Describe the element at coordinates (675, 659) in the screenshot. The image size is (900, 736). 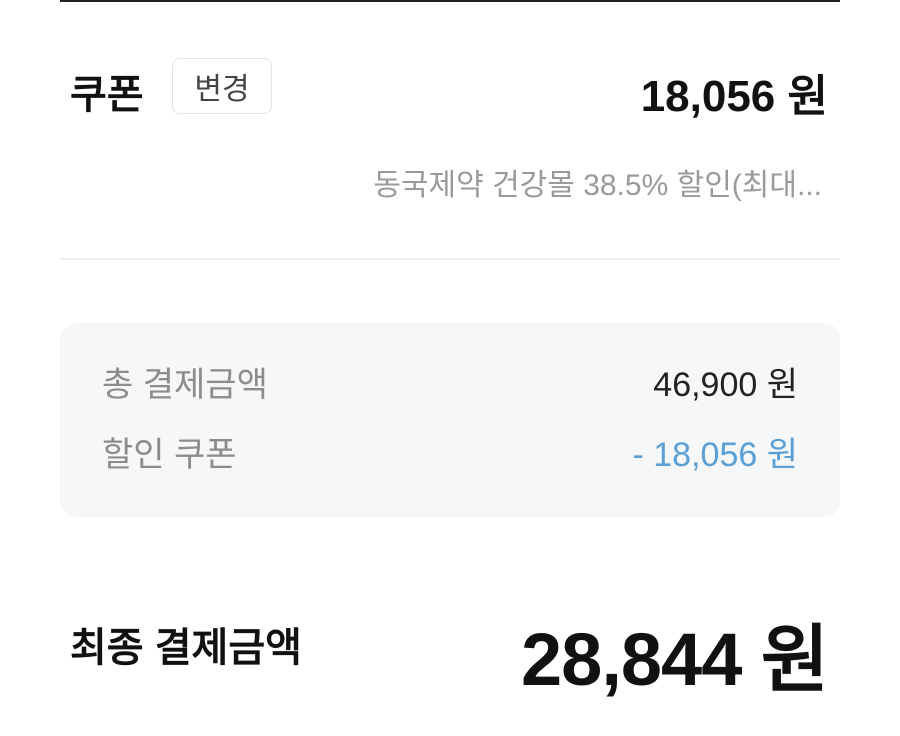
I see `final-amount-value: 28,844 원` at that location.